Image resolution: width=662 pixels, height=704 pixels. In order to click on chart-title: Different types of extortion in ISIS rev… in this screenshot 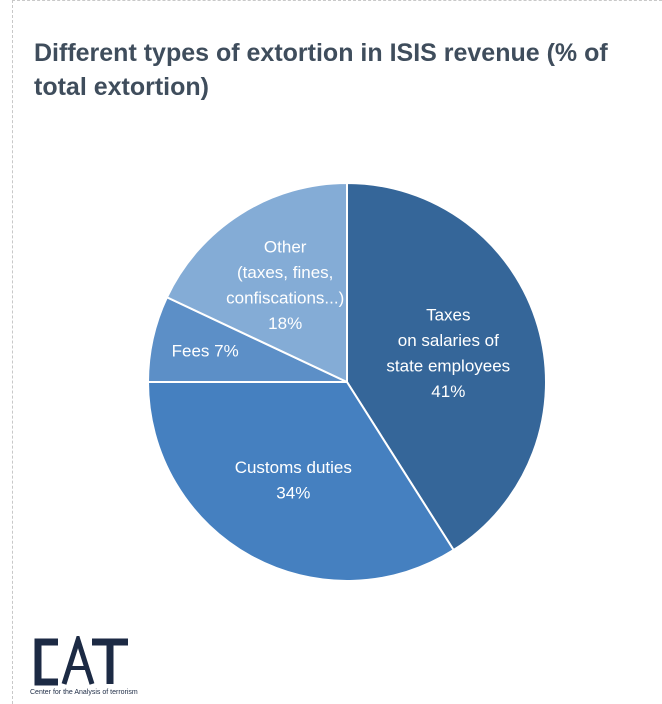, I will do `click(321, 70)`.